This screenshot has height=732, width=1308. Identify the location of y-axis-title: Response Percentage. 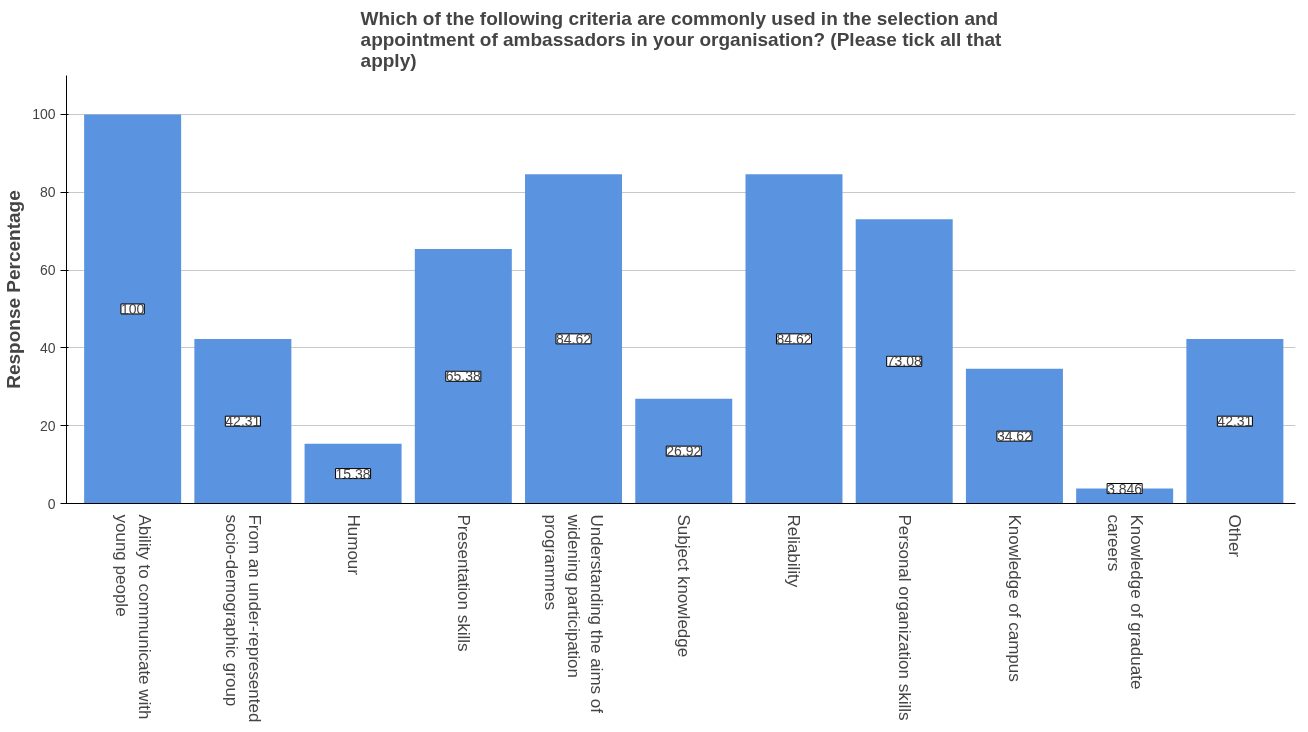
(14, 289).